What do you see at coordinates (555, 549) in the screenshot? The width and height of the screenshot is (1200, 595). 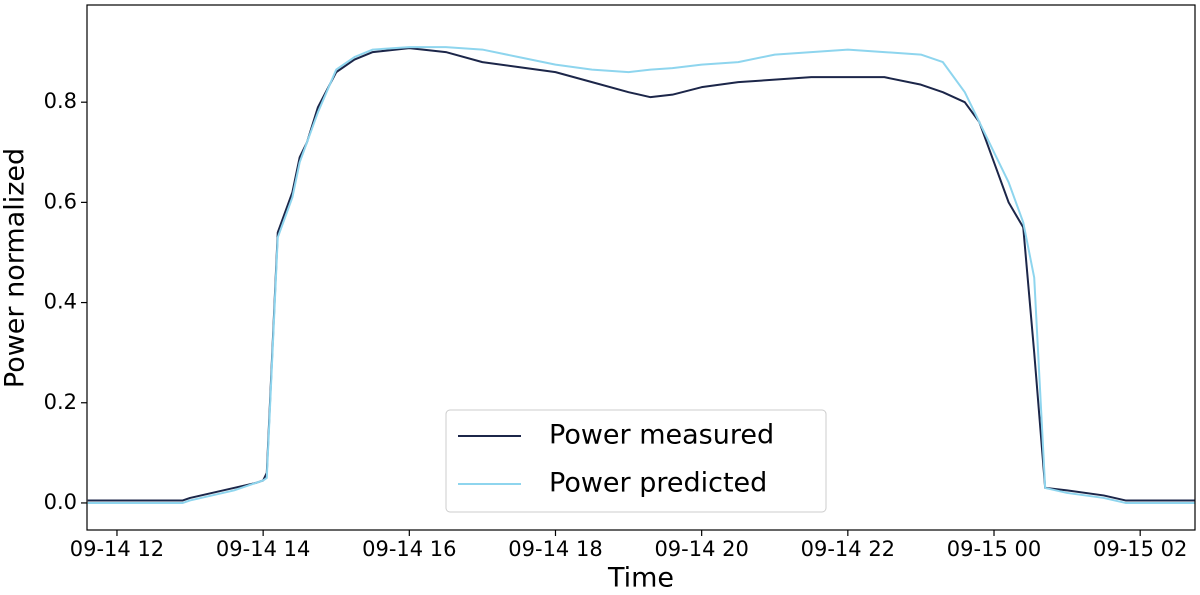 I see `x-tick-label: 09-14 18` at bounding box center [555, 549].